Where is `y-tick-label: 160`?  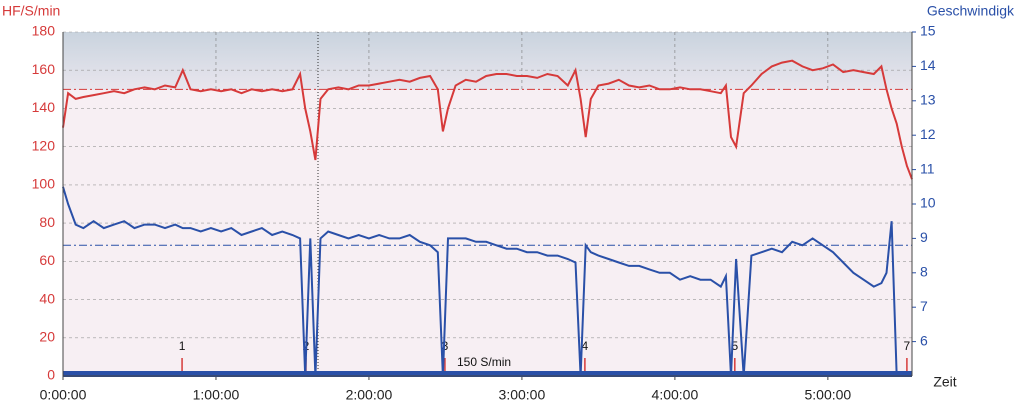 y-tick-label: 160 is located at coordinates (44, 69).